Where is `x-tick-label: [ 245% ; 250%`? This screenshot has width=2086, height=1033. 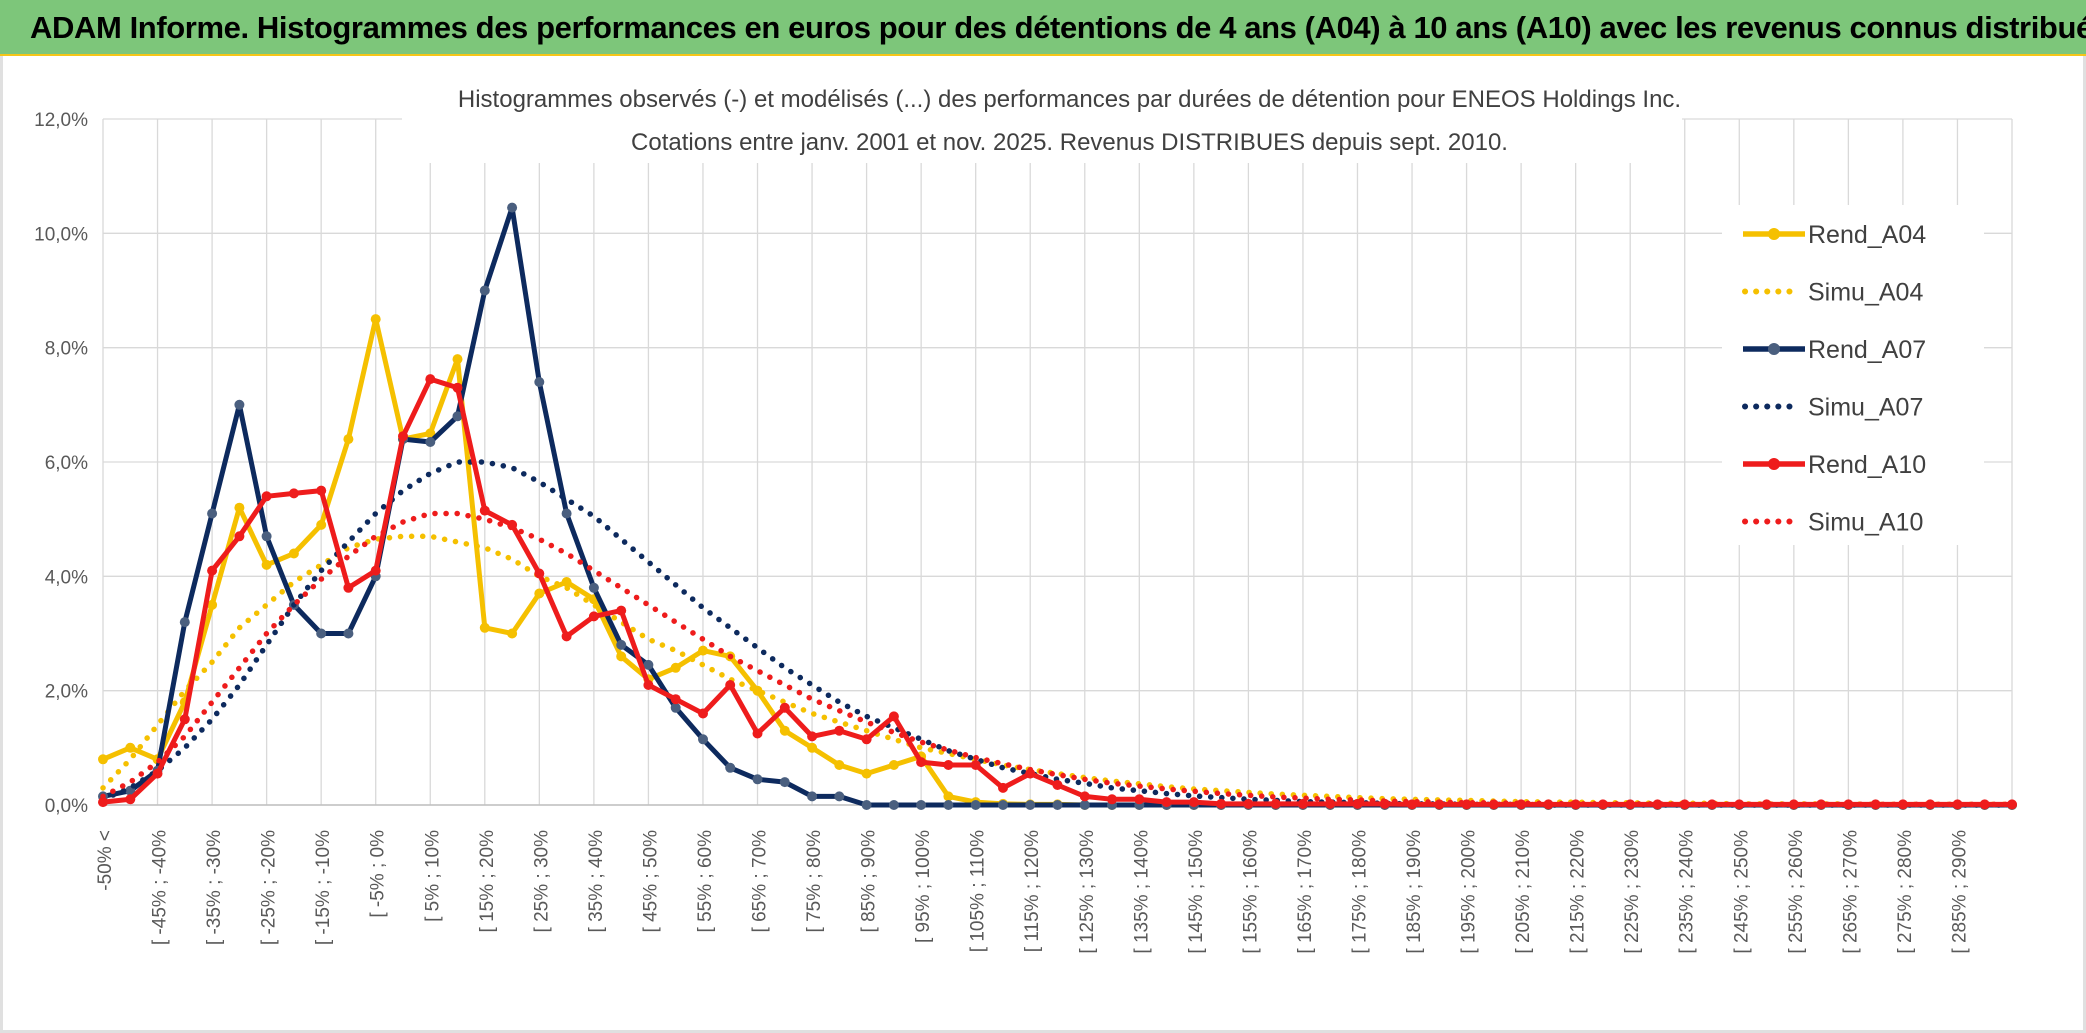
x-tick-label: [ 245% ; 250% is located at coordinates (1741, 892).